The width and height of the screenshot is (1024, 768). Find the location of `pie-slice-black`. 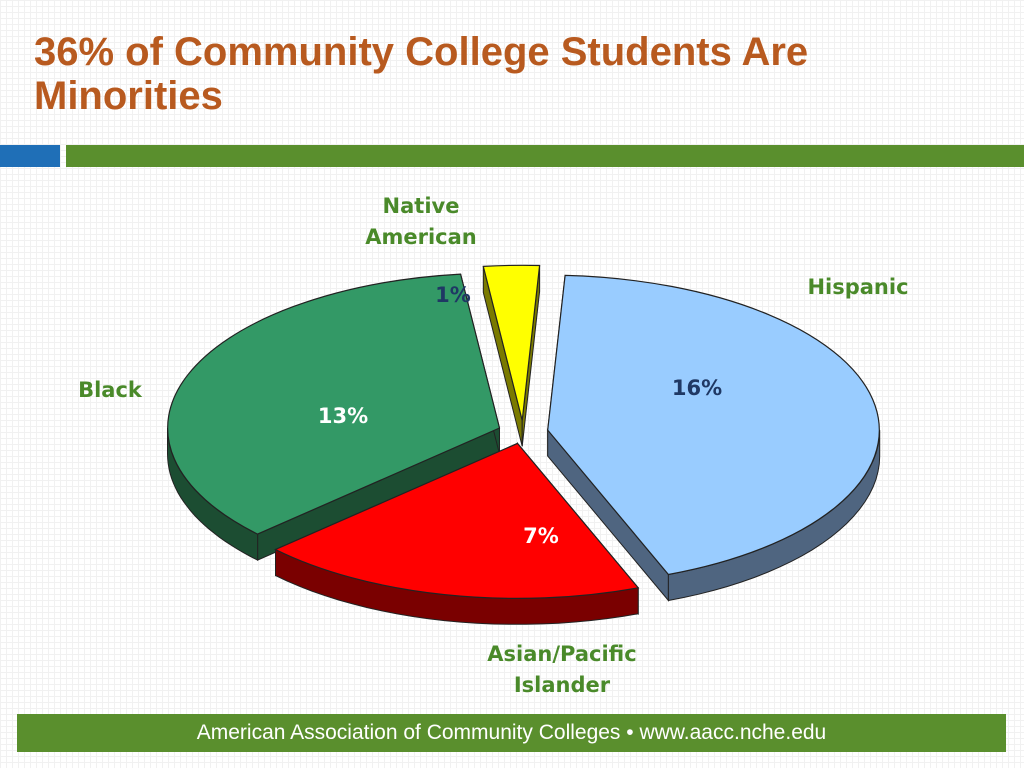

pie-slice-black is located at coordinates (334, 417).